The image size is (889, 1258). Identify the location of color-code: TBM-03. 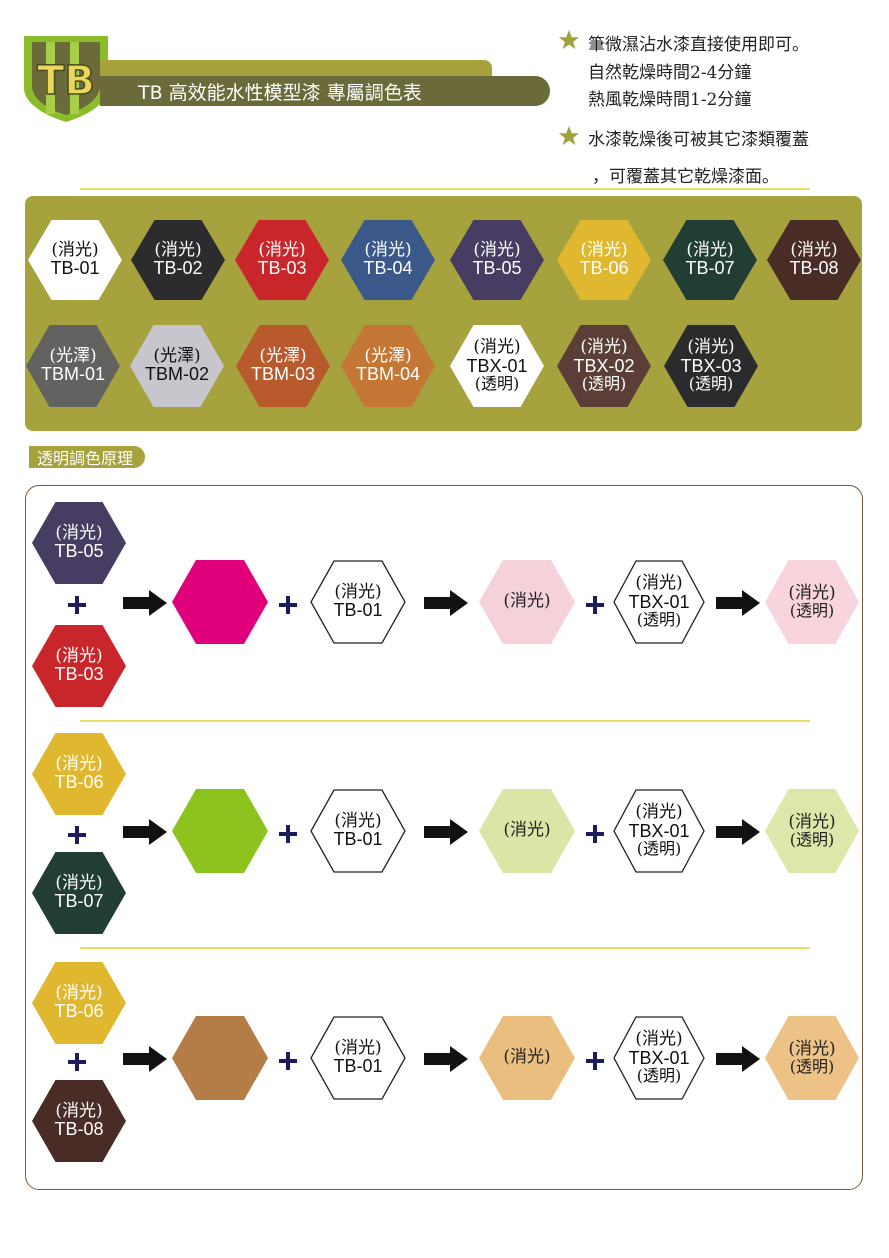
(282, 374).